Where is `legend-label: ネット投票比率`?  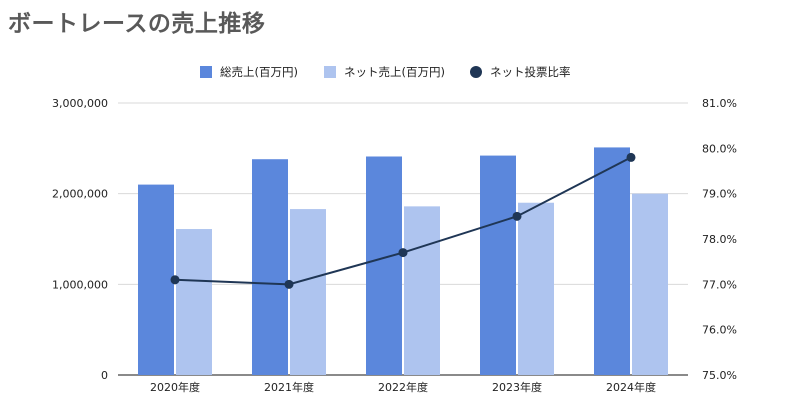 legend-label: ネット投票比率 is located at coordinates (530, 72).